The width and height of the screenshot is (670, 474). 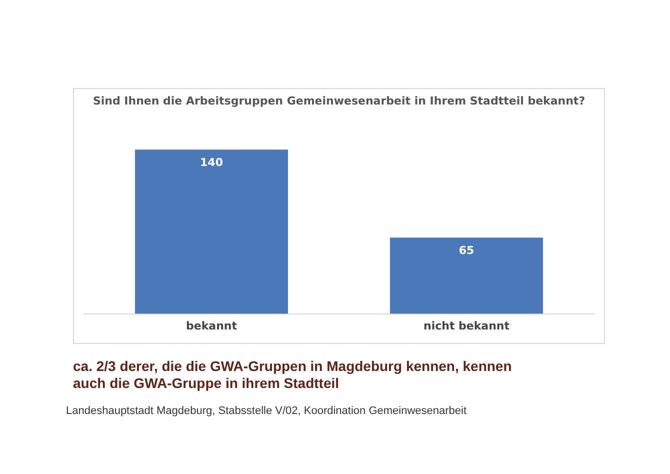 What do you see at coordinates (466, 325) in the screenshot?
I see `x-tick-label: nicht bekannt` at bounding box center [466, 325].